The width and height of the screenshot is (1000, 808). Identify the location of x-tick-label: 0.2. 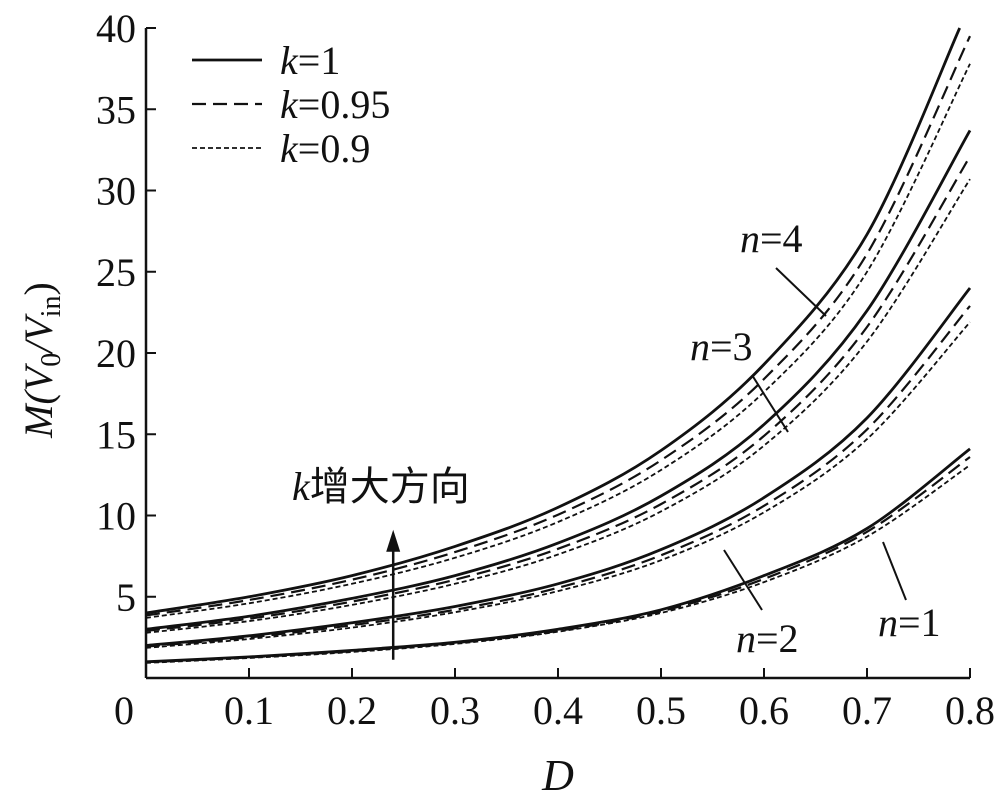
(352, 710).